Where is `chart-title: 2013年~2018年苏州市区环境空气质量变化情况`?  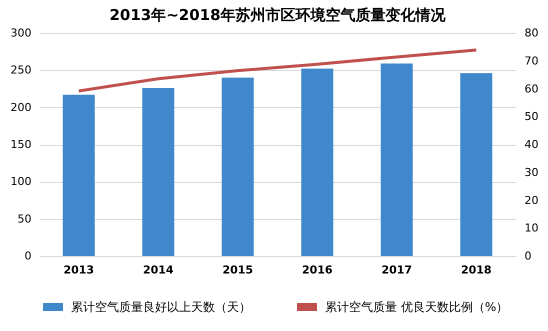 chart-title: 2013年~2018年苏州市区环境空气质量变化情况 is located at coordinates (278, 15).